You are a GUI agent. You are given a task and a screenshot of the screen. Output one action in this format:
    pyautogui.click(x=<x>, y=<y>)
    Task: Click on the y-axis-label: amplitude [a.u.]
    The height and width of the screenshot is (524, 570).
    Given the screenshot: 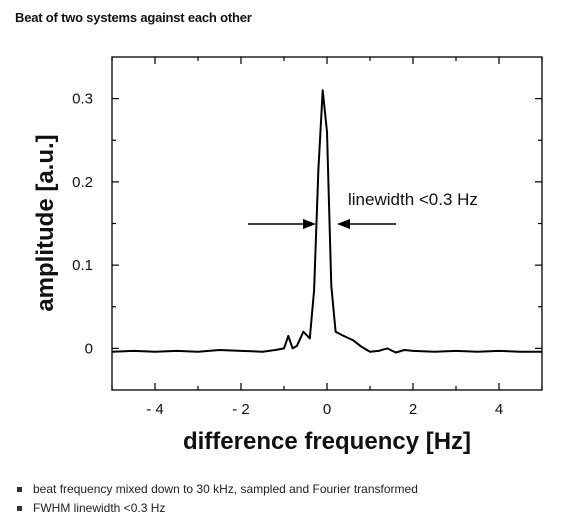 What is the action you would take?
    pyautogui.click(x=45, y=222)
    